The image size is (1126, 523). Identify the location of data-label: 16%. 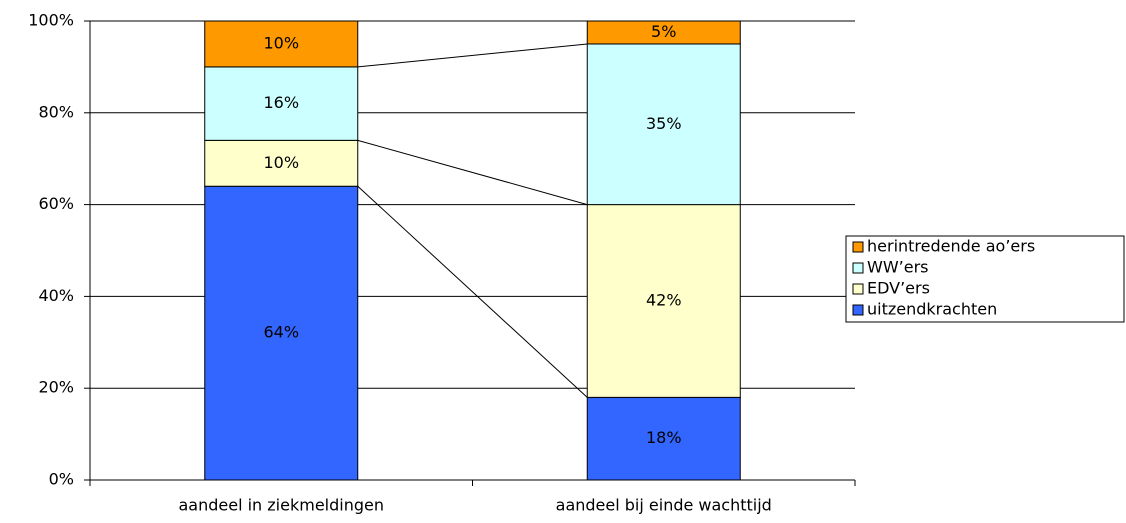
(281, 102).